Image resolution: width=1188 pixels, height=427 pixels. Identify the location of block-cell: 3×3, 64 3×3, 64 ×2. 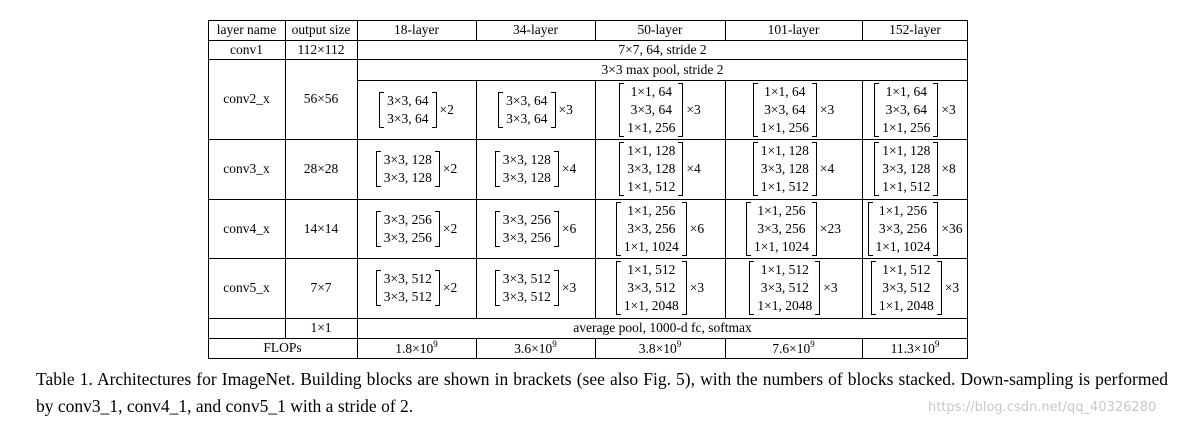
(416, 109).